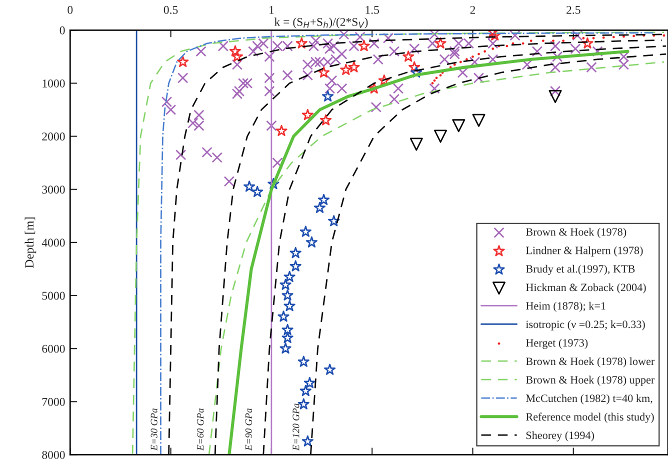 The image size is (668, 464). I want to click on legend-label: Reference model (this study), so click(590, 417).